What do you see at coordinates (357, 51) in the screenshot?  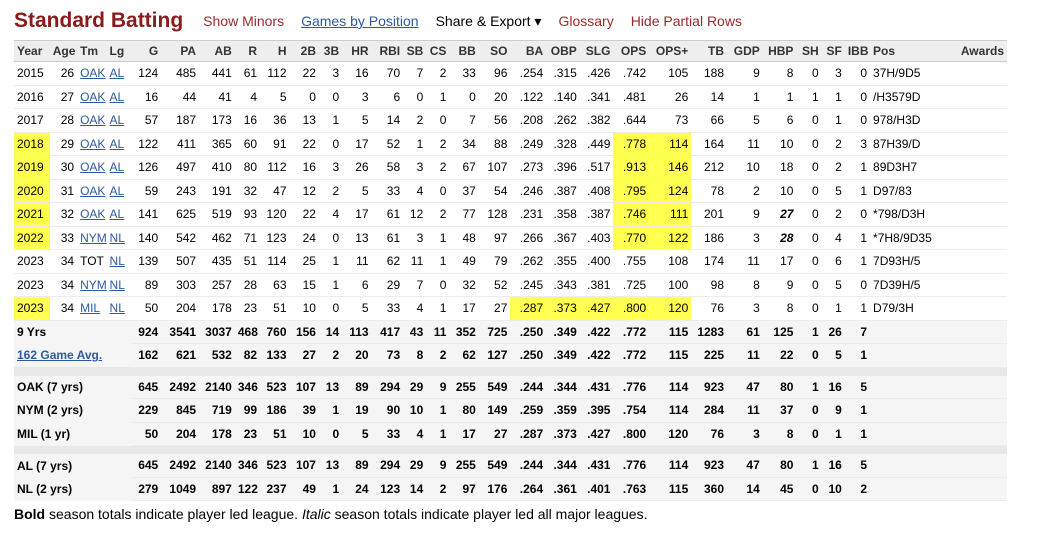 I see `col-header-hr: HR` at bounding box center [357, 51].